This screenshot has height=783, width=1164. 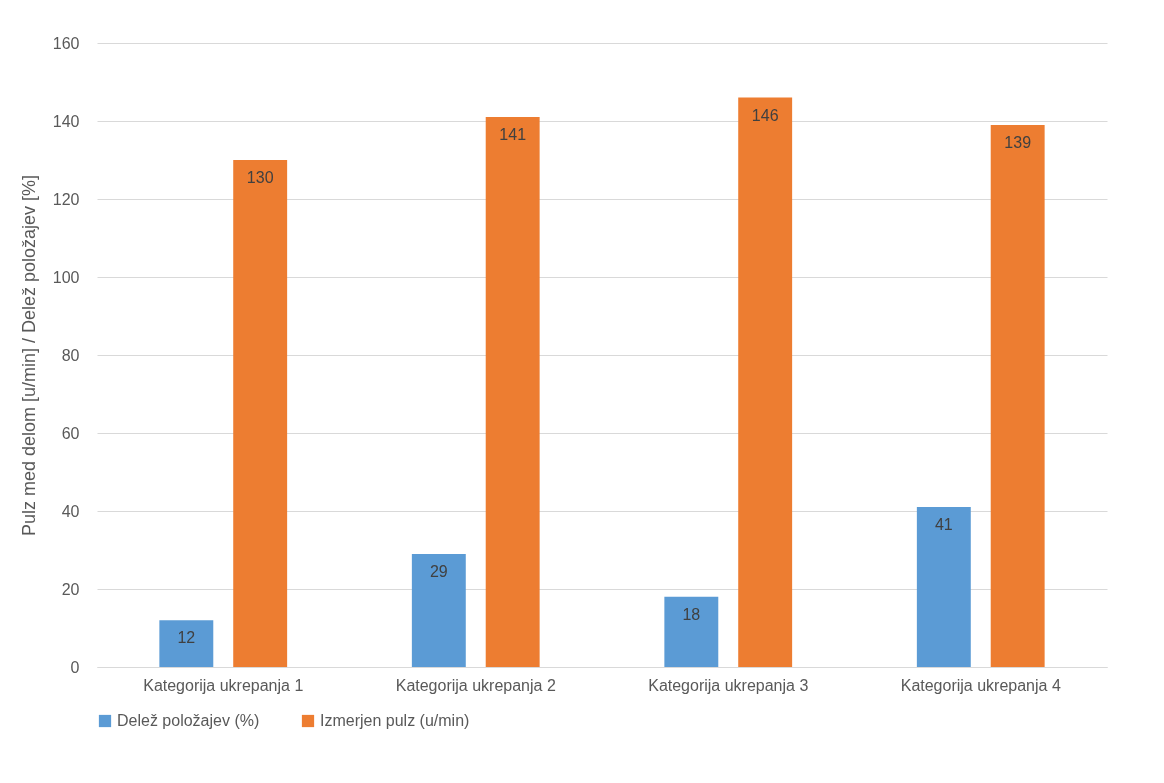 I want to click on y-tick-label: 160, so click(x=66, y=43).